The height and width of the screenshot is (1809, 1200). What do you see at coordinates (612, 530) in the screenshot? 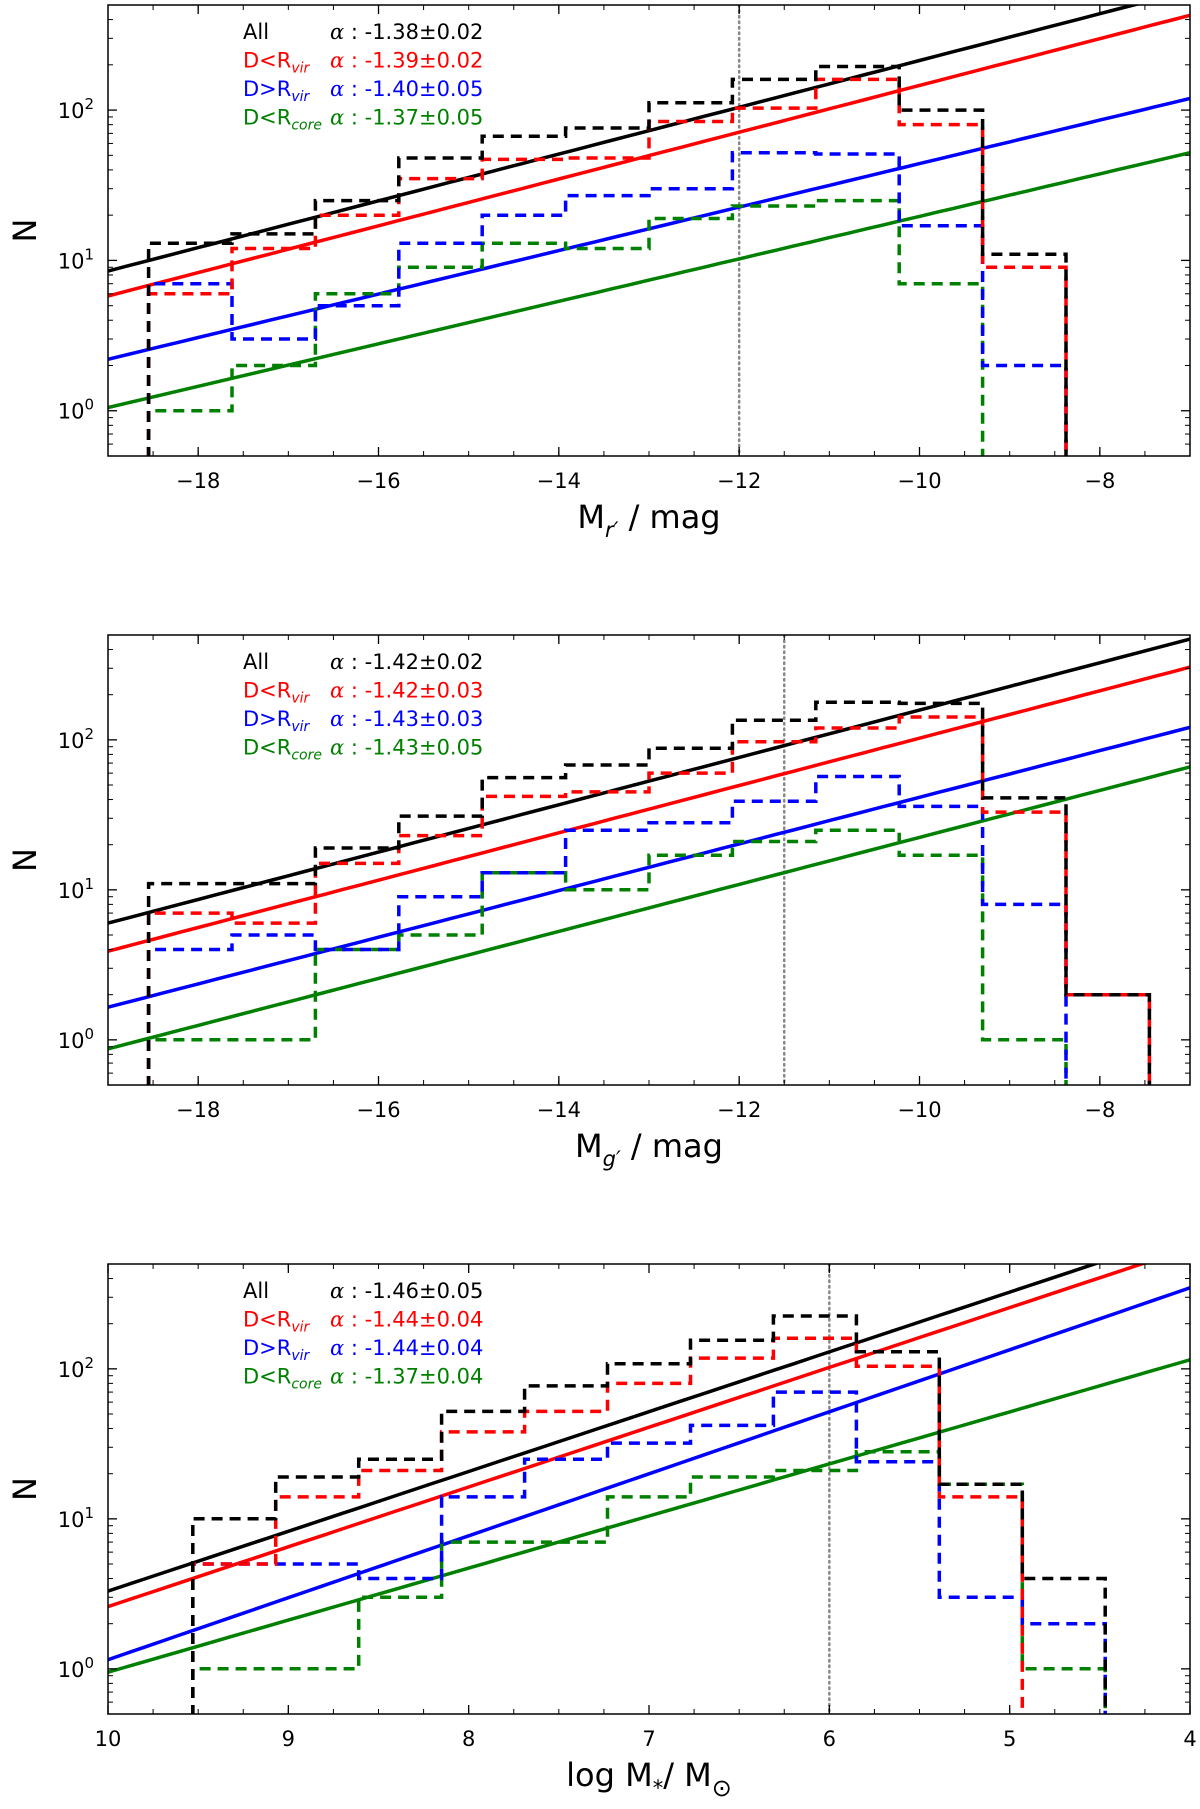
I see `x-axis-label-sub: r′` at bounding box center [612, 530].